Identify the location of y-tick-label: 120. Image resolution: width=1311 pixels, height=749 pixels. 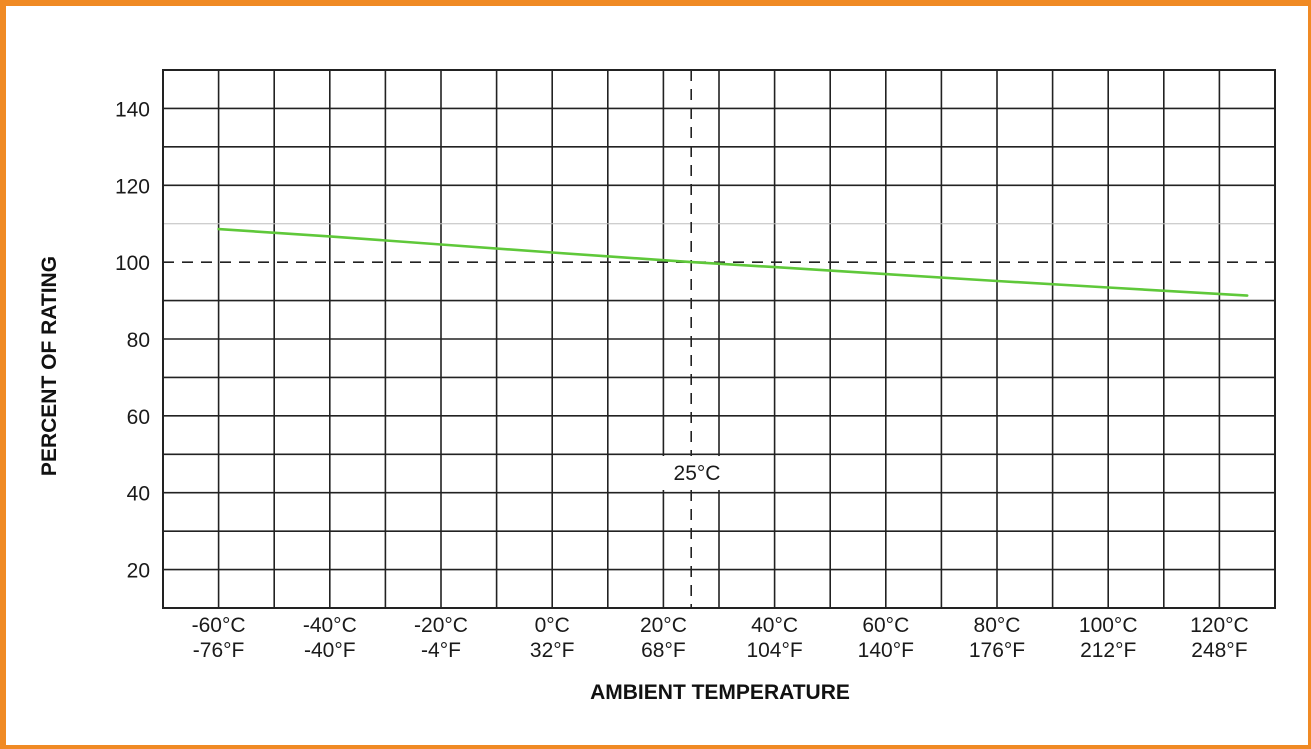
(132, 186).